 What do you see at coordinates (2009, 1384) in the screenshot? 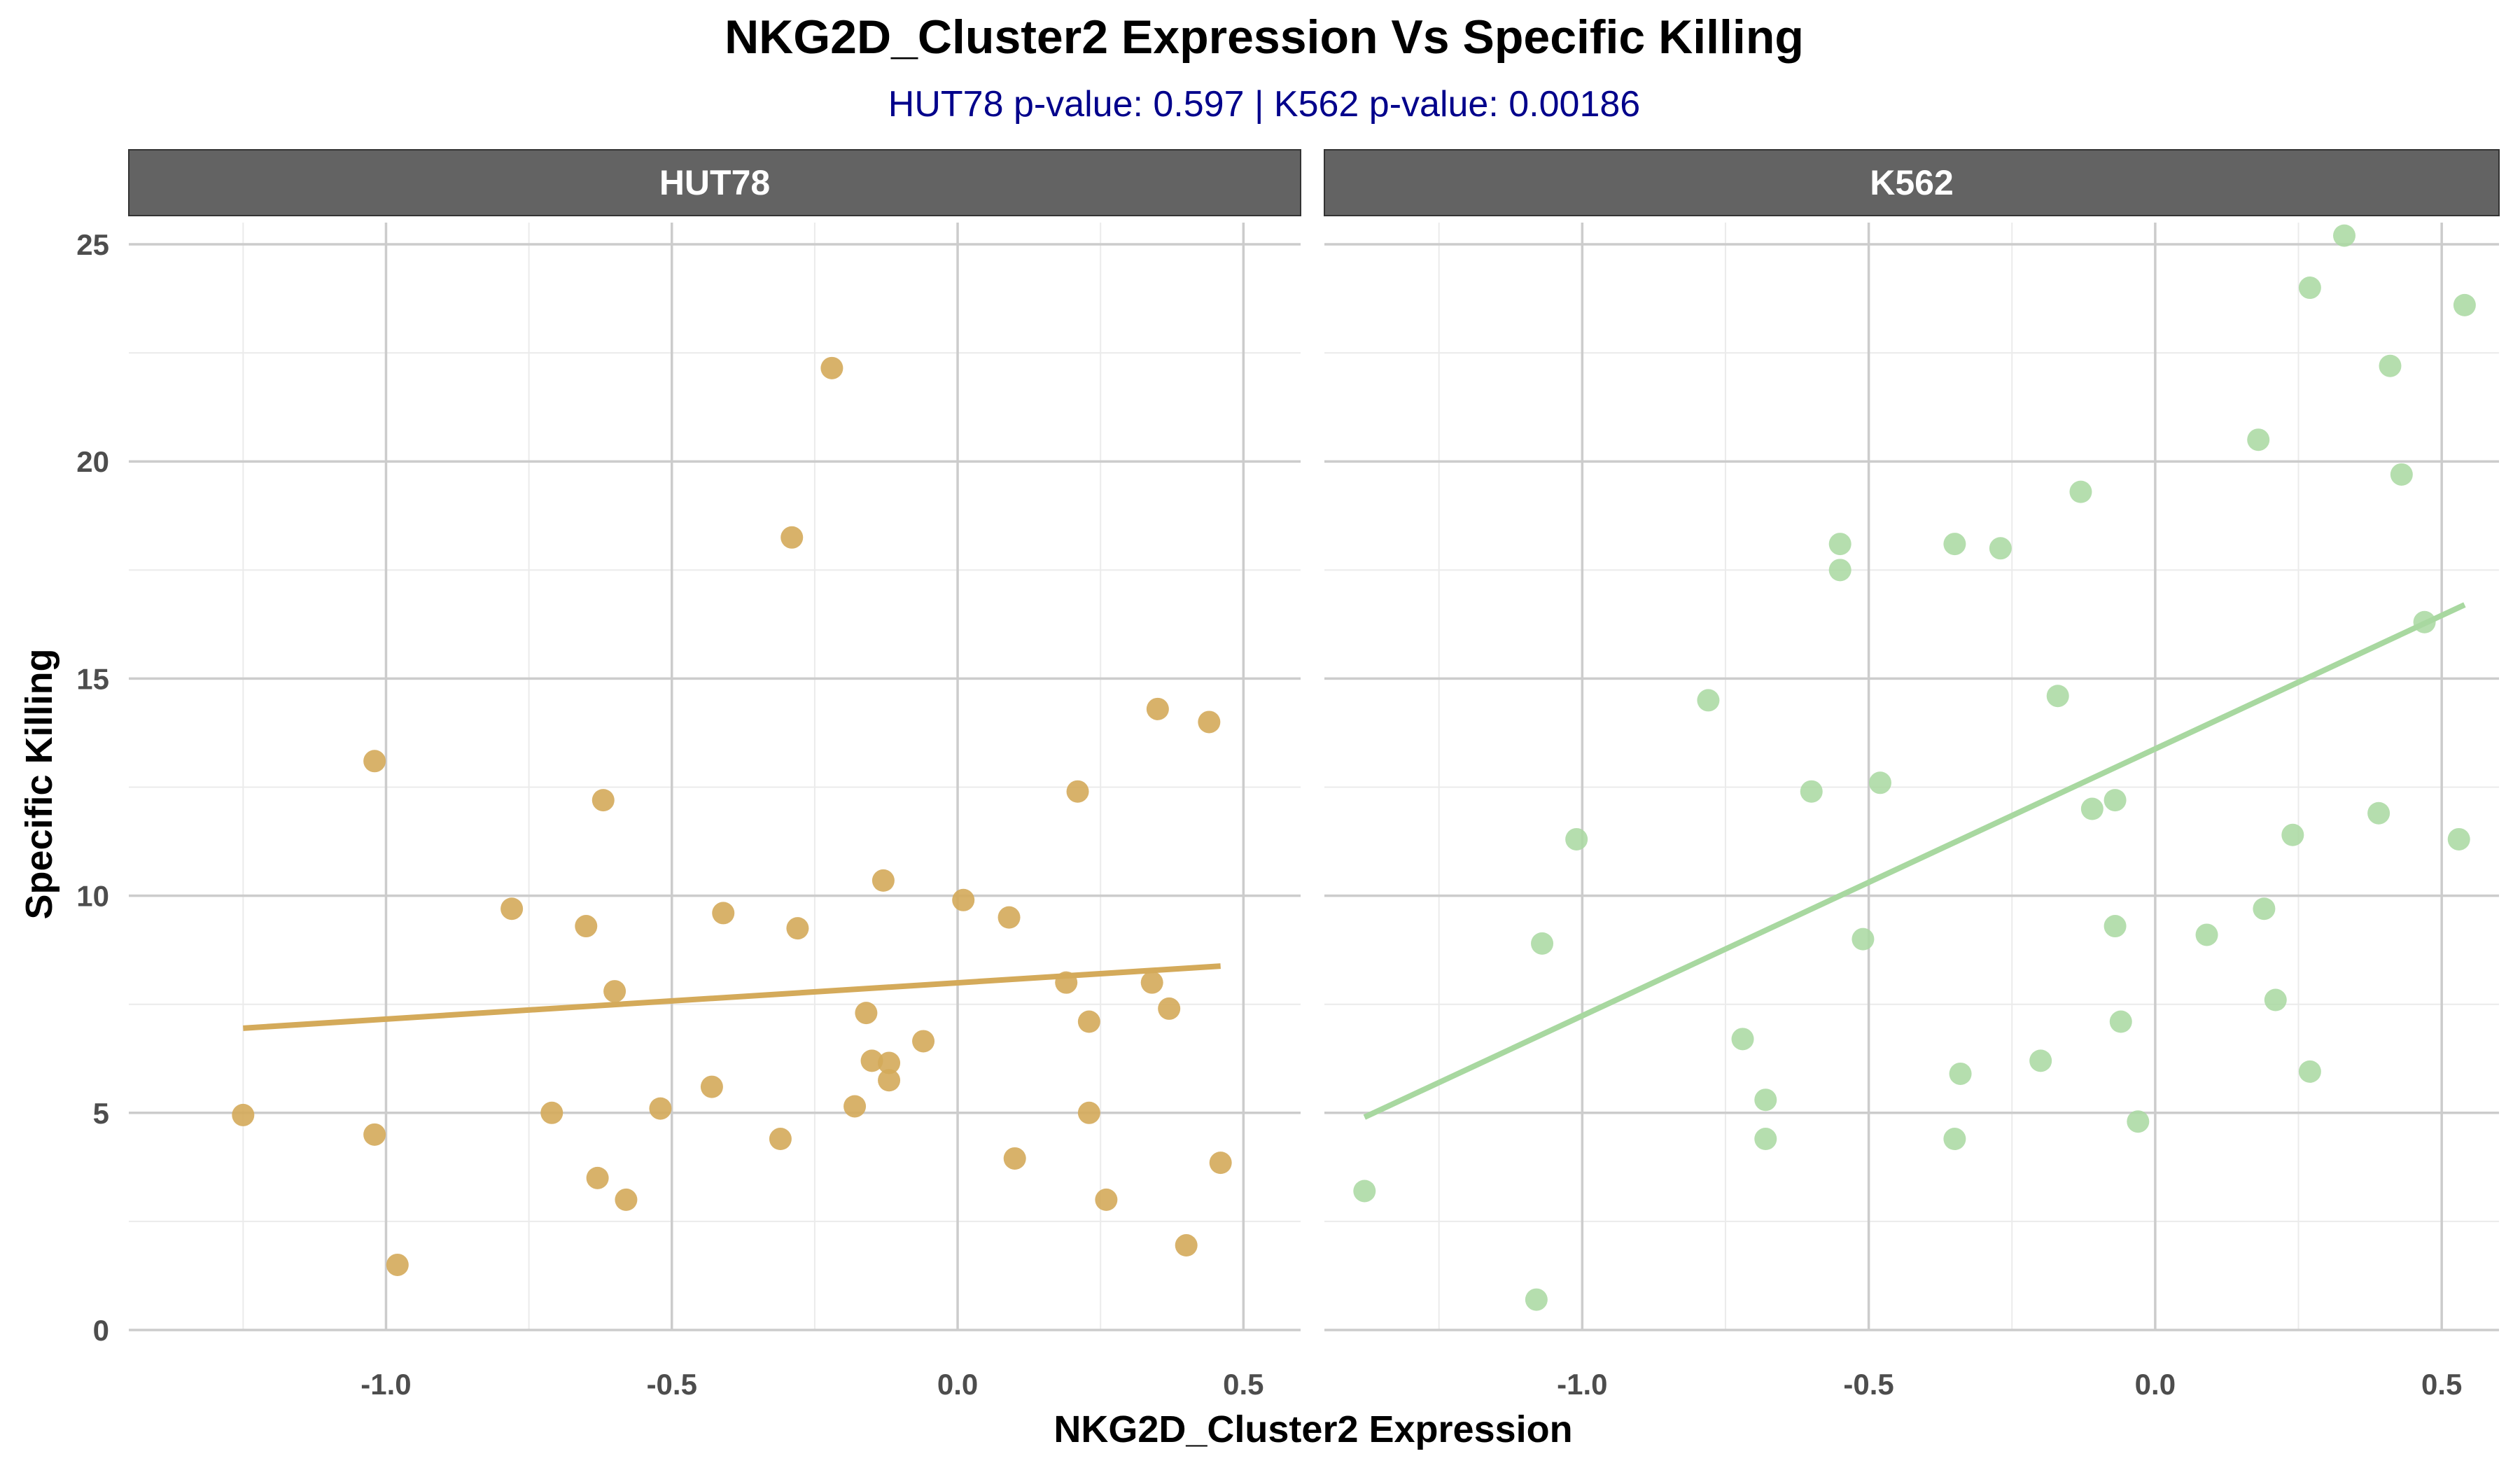
I see `x-ticks-k562: -1.0 -0.5 0.0 0.5` at bounding box center [2009, 1384].